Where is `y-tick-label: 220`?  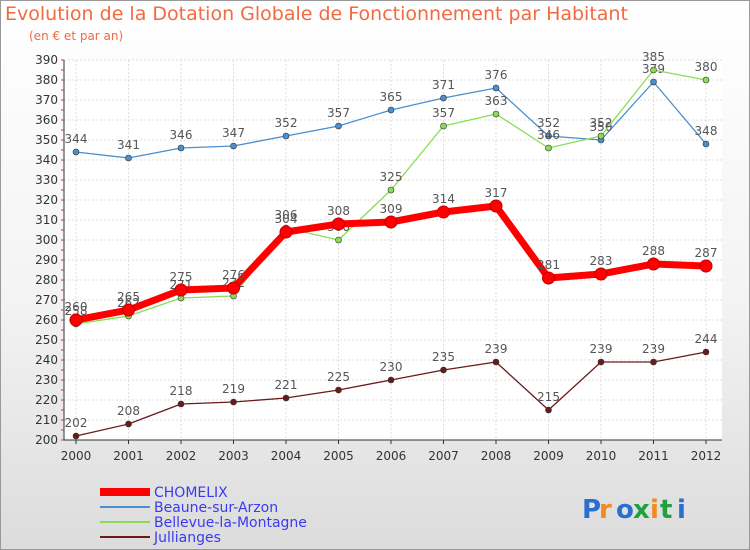
y-tick-label: 220 is located at coordinates (46, 400).